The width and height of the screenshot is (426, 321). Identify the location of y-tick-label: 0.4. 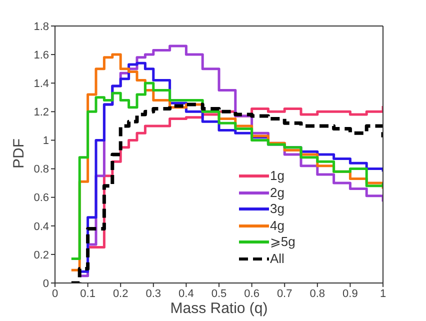
(41, 226).